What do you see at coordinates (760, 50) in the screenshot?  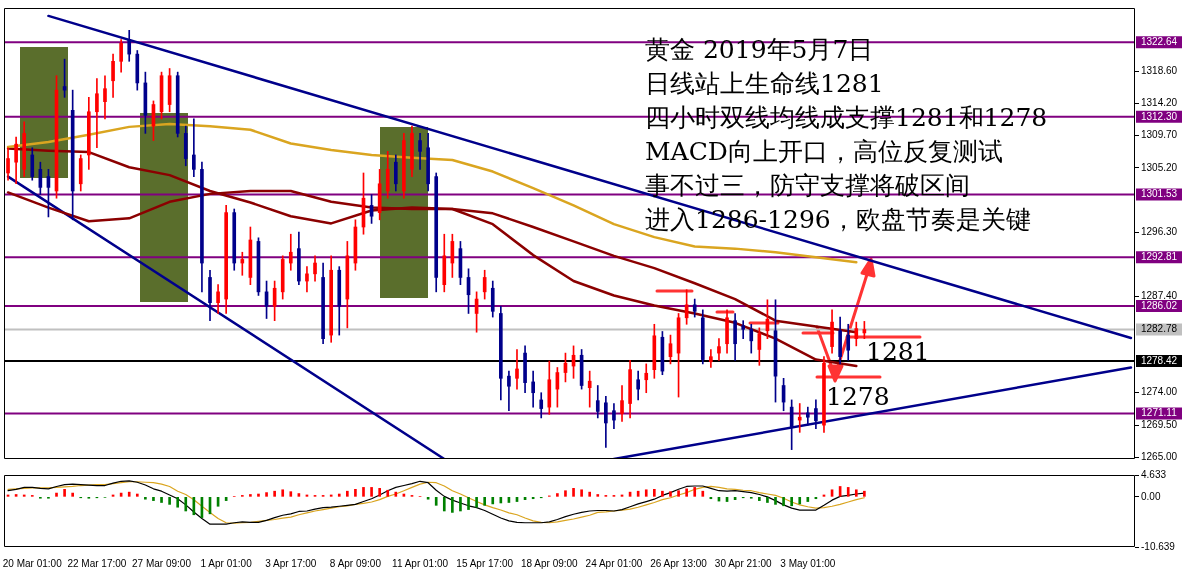 I see `annotation: 黄金 2019年5月7日` at bounding box center [760, 50].